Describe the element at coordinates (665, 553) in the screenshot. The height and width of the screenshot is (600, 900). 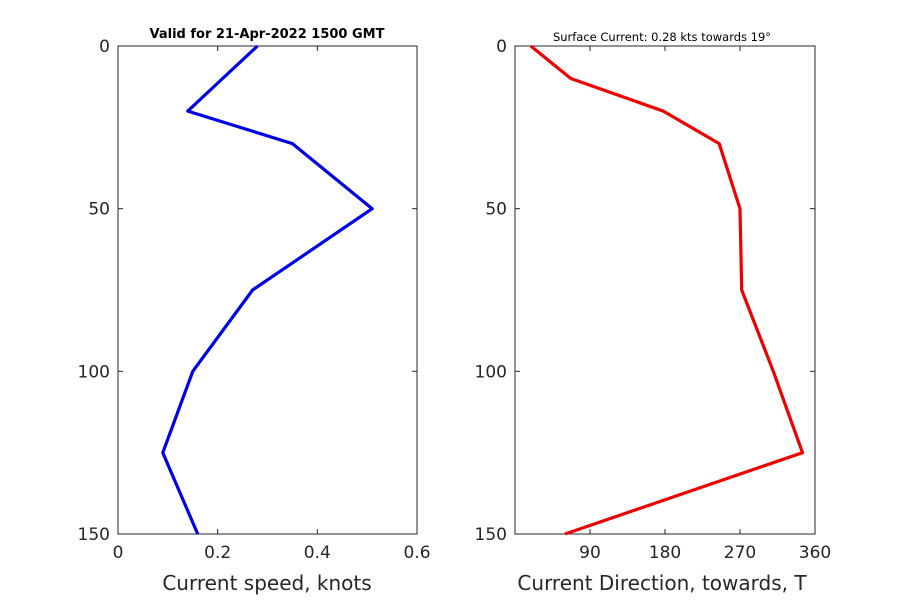
I see `current-direction-x-tick-label: 180` at that location.